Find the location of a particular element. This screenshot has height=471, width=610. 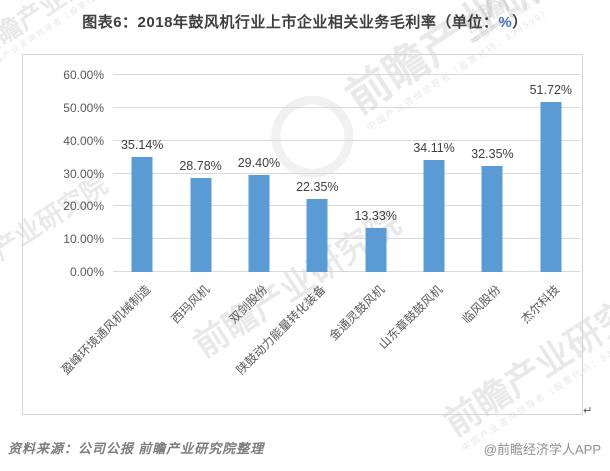

bar-value-label: 29.40% is located at coordinates (259, 163).